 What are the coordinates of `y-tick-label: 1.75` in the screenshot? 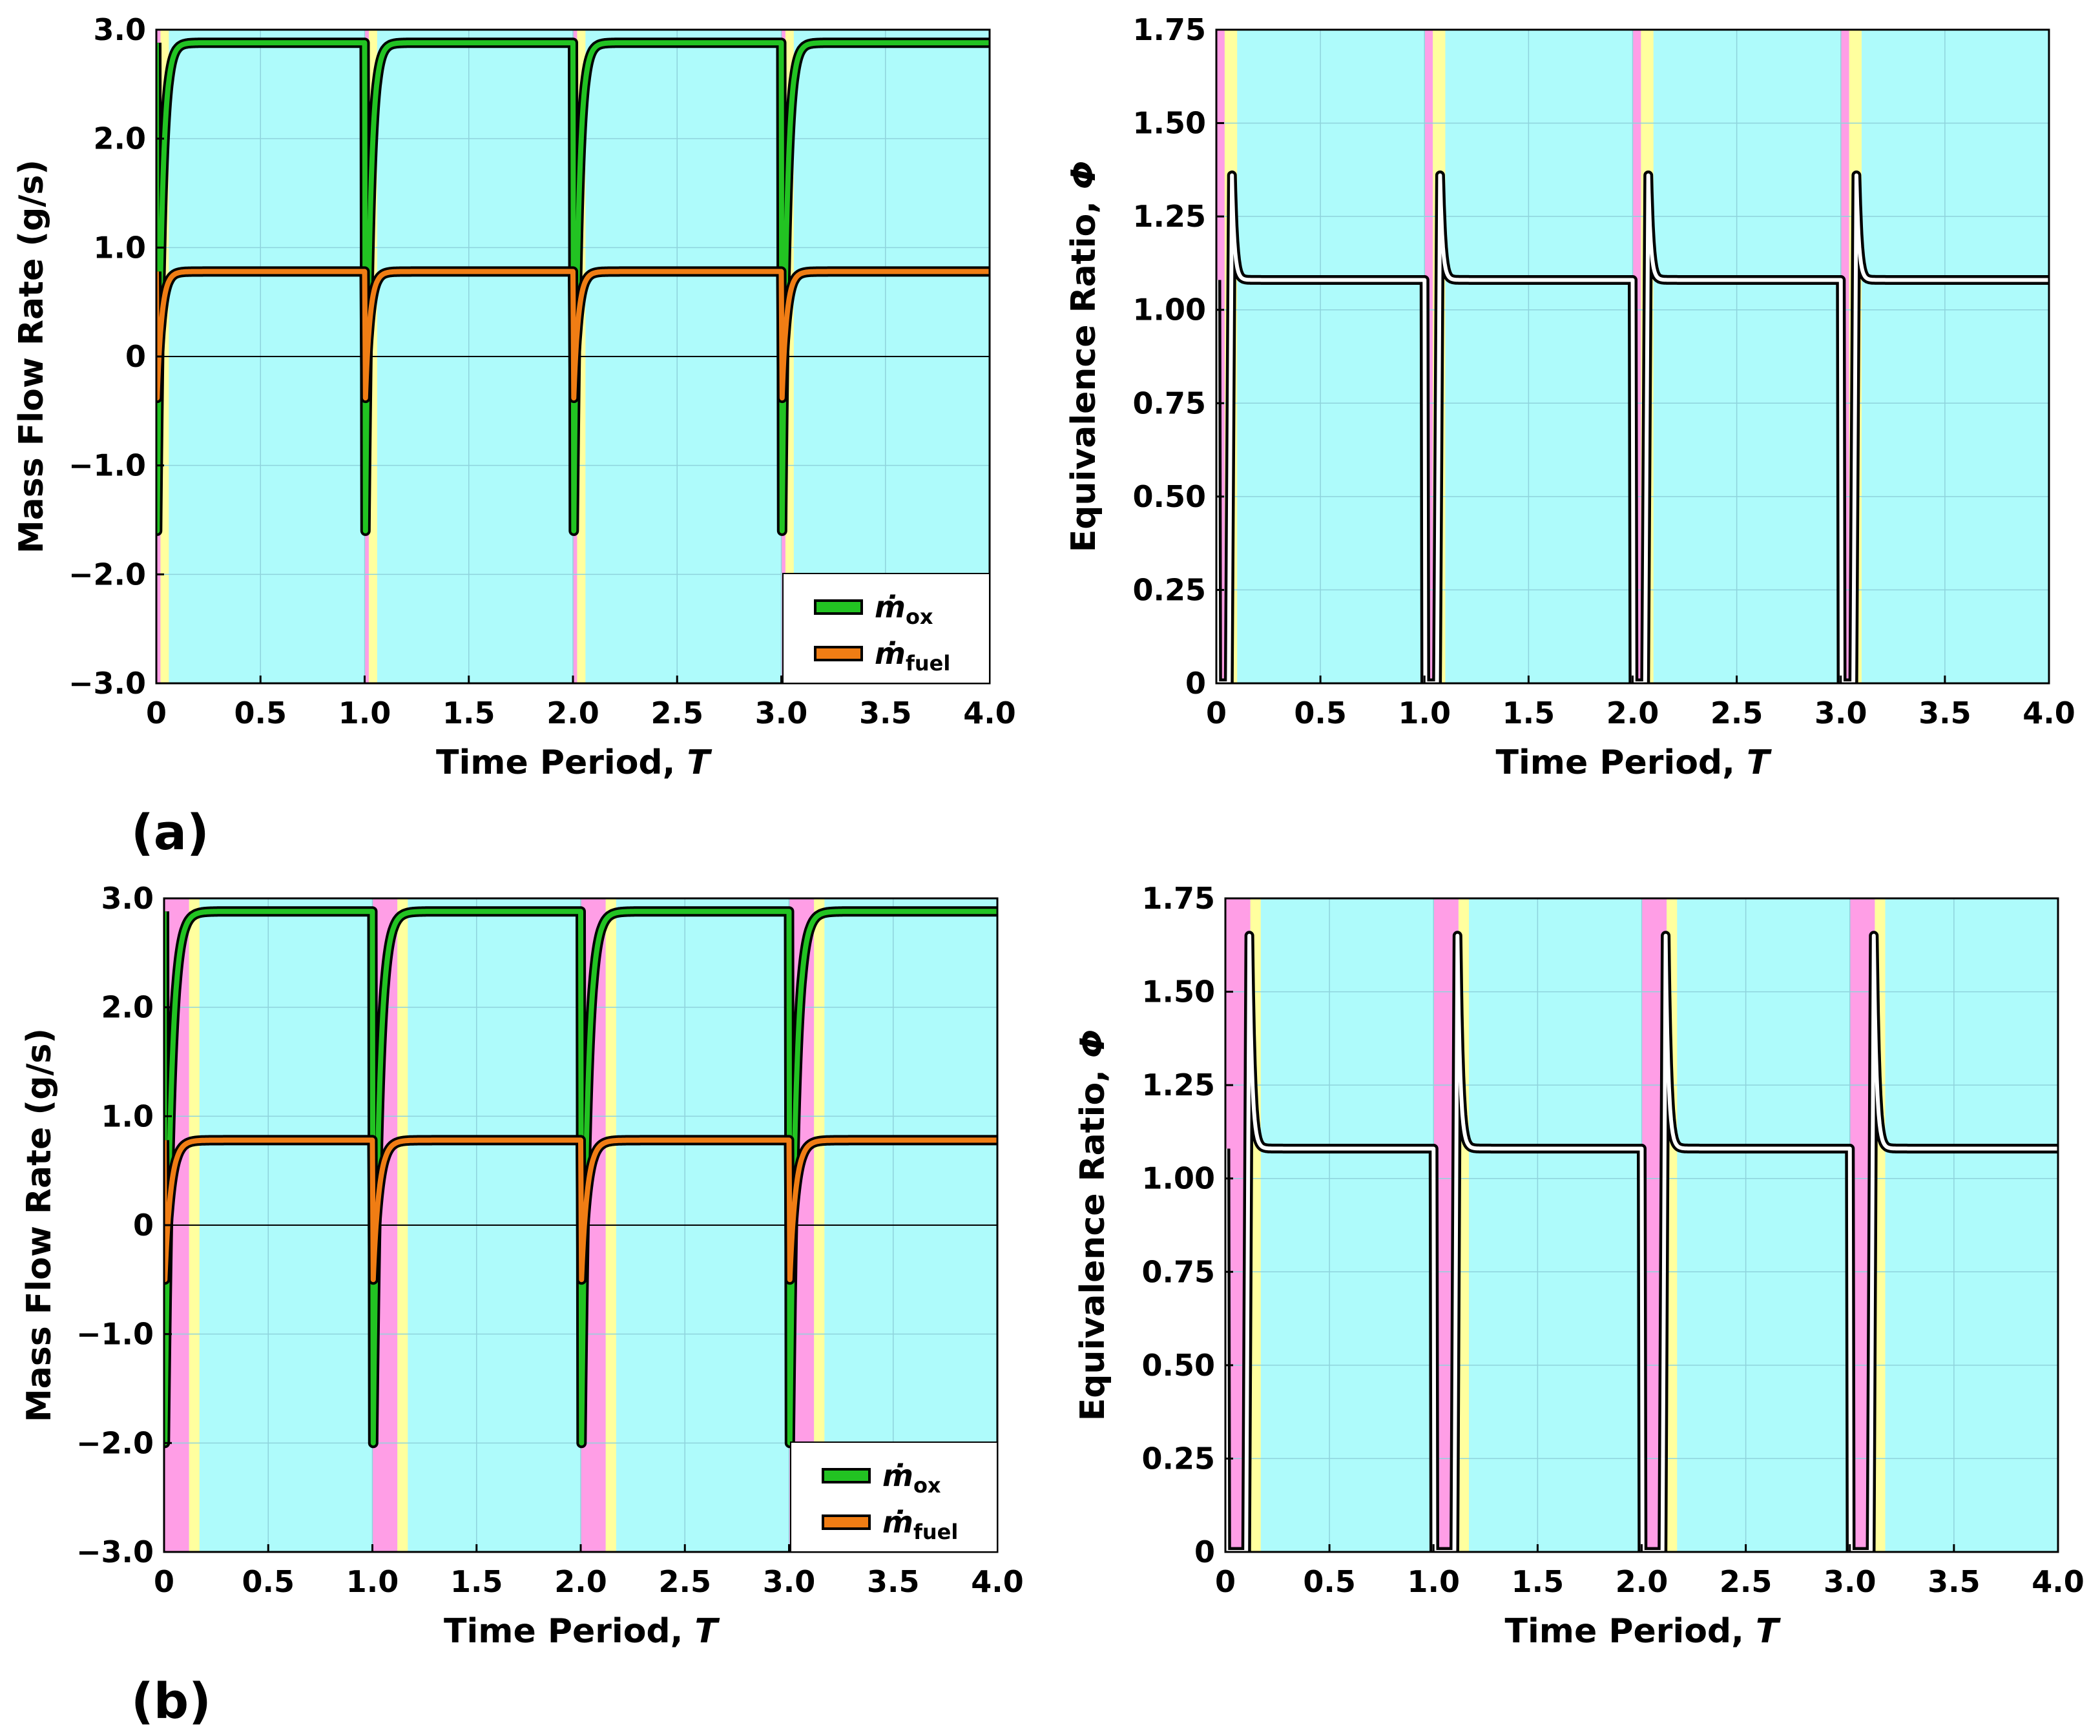 It's located at (1179, 899).